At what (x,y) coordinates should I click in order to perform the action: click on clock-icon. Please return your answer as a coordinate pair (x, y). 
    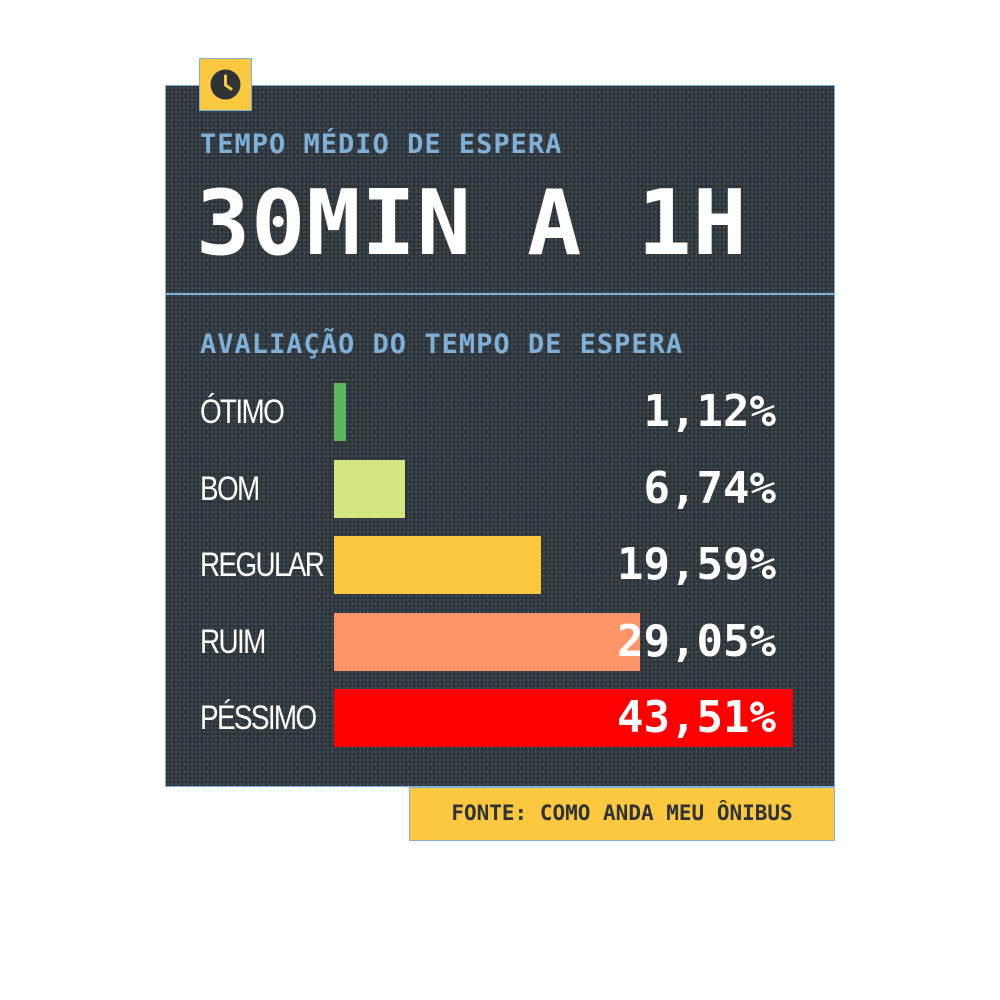
    Looking at the image, I should click on (225, 84).